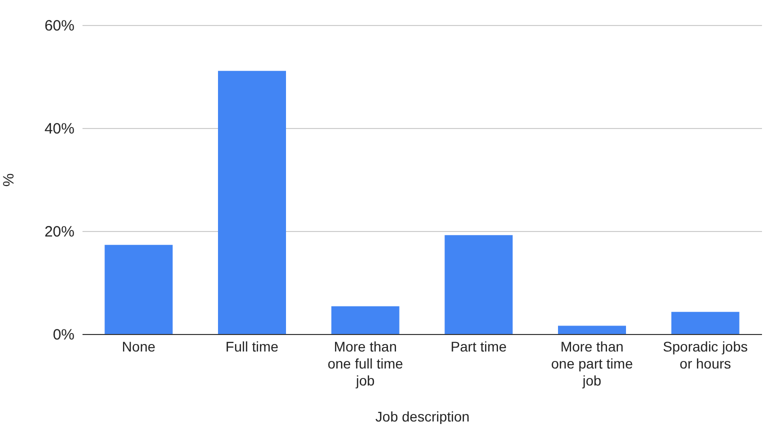  Describe the element at coordinates (478, 346) in the screenshot. I see `x-tick-label: Part time` at that location.